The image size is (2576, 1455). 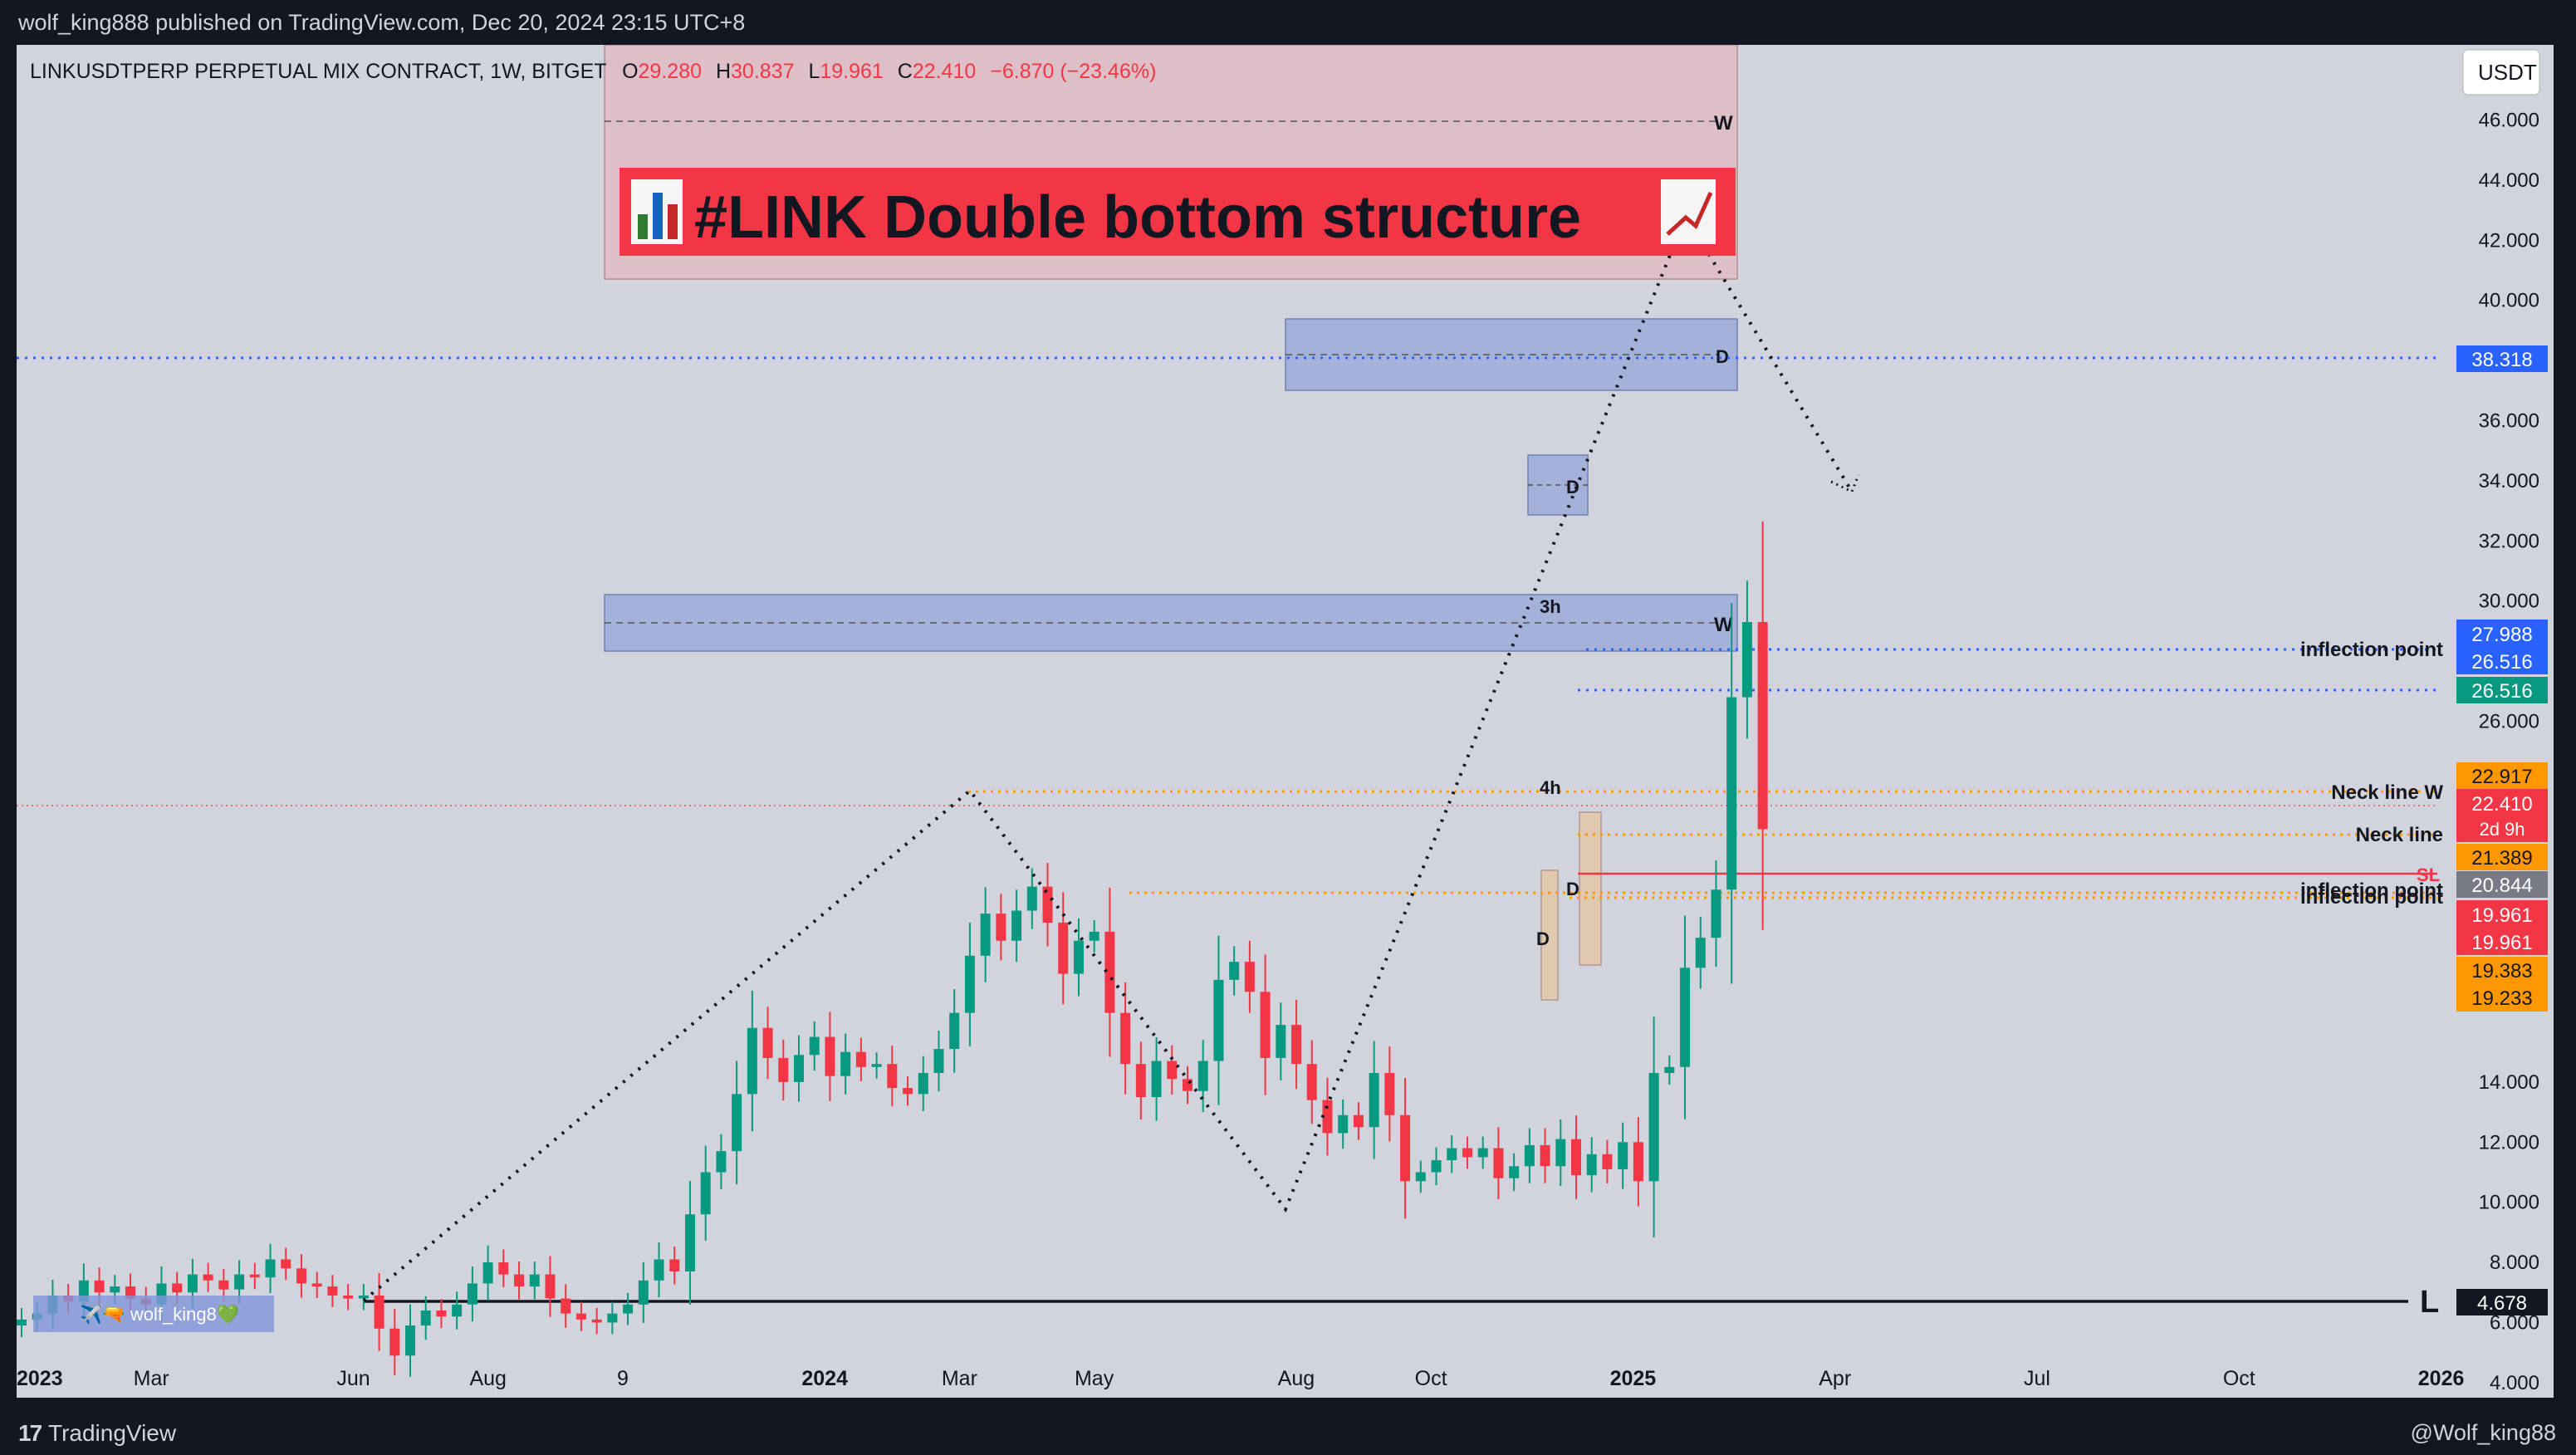 I want to click on tradingview-logo: 17 TradingView, so click(x=98, y=1433).